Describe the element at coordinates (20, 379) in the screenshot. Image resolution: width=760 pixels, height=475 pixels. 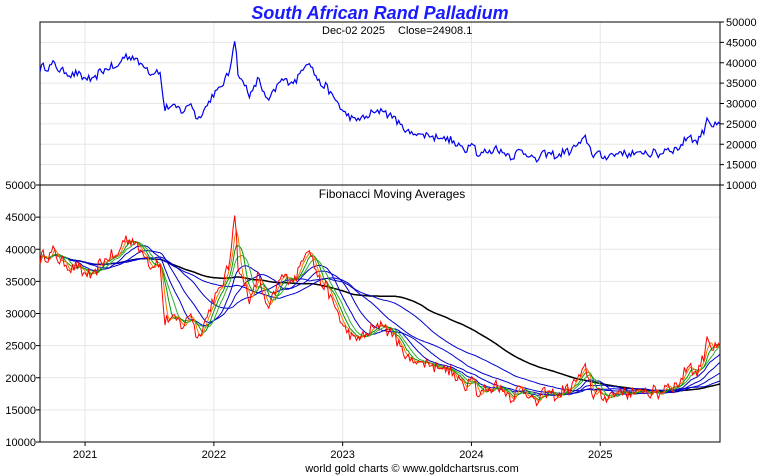
I see `bottom-y-tick-label: 20000` at that location.